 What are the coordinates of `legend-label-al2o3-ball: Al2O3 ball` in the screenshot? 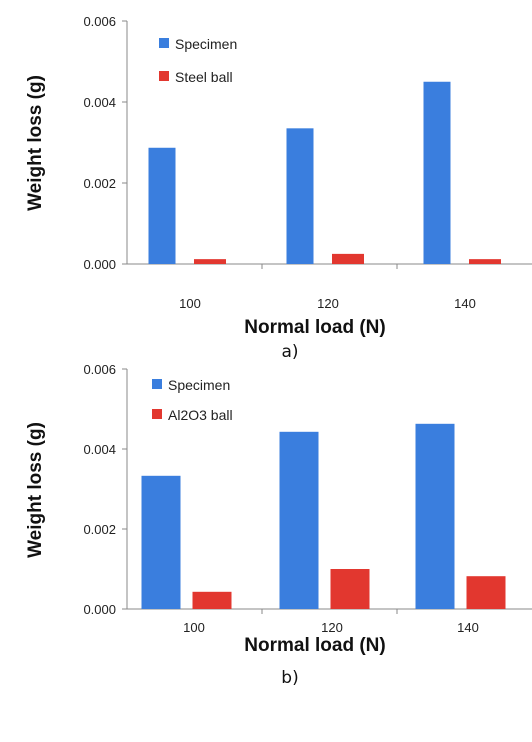 It's located at (200, 415).